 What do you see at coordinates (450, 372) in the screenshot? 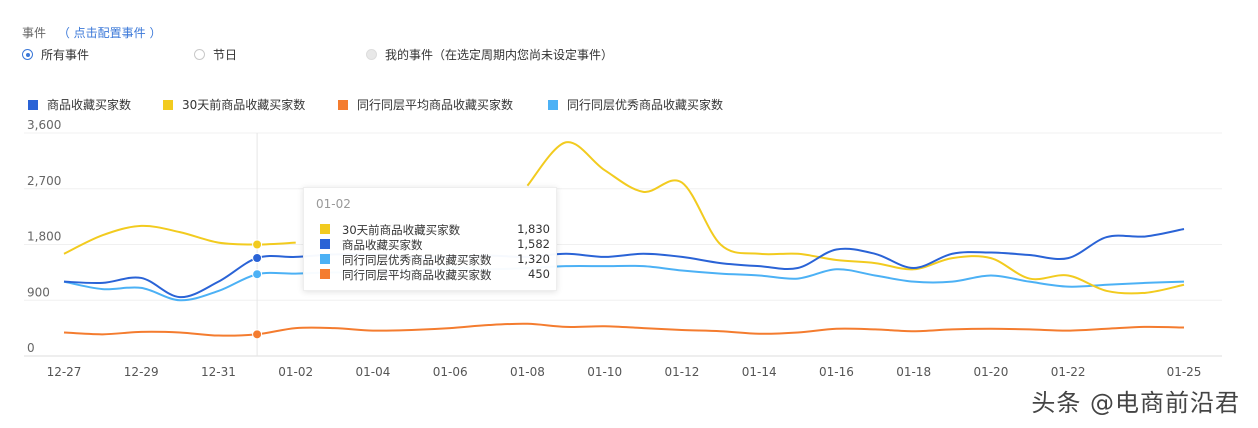
I see `x-tick-label: 01-06` at bounding box center [450, 372].